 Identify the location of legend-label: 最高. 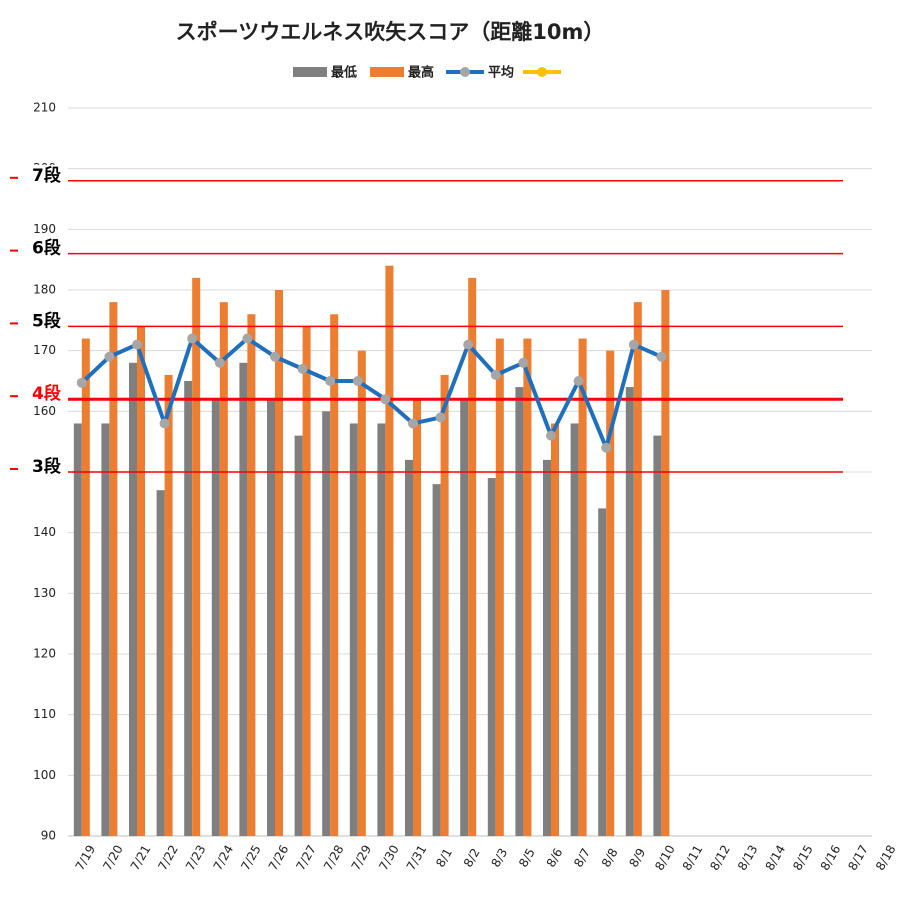
(421, 73).